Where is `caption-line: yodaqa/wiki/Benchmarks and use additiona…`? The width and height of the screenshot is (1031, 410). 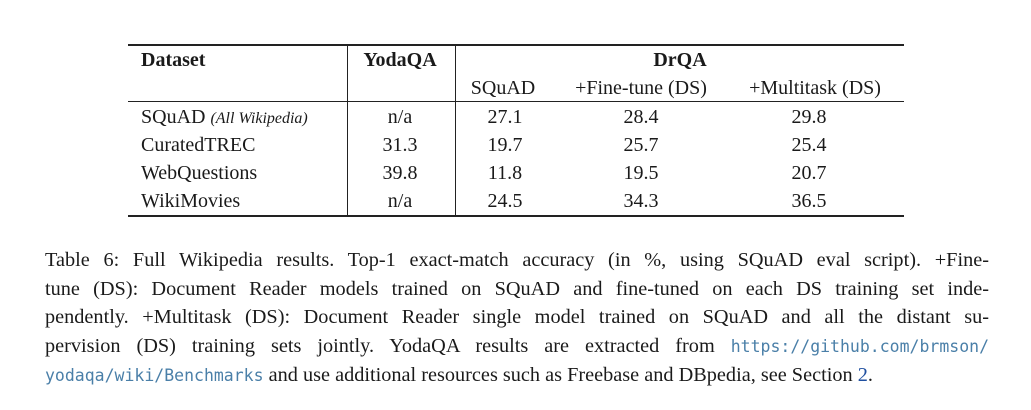
caption-line: yodaqa/wiki/Benchmarks and use additiona… is located at coordinates (517, 376).